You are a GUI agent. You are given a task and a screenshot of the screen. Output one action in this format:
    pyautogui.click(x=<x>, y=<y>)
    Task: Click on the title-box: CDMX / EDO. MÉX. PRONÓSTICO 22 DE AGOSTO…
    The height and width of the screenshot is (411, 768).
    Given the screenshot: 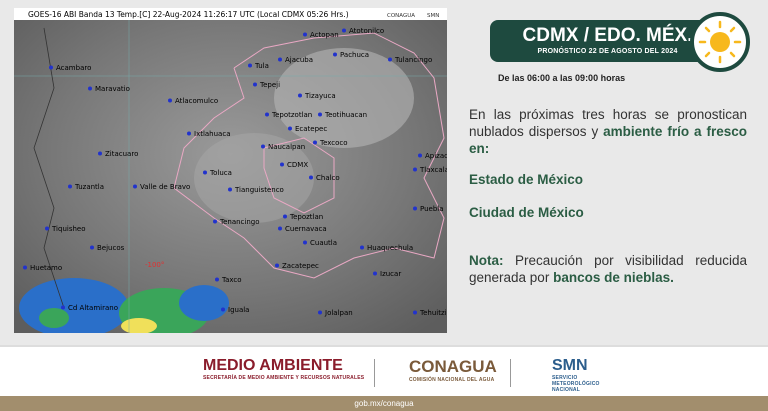 What is the action you would take?
    pyautogui.click(x=607, y=41)
    